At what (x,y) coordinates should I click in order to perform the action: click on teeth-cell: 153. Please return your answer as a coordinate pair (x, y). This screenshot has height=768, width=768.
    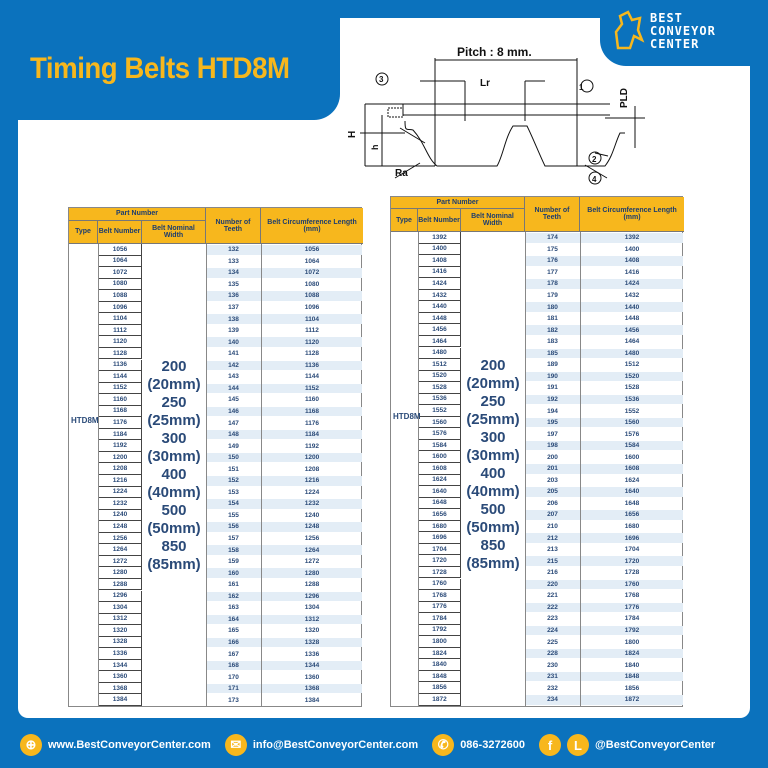
    Looking at the image, I should click on (233, 492).